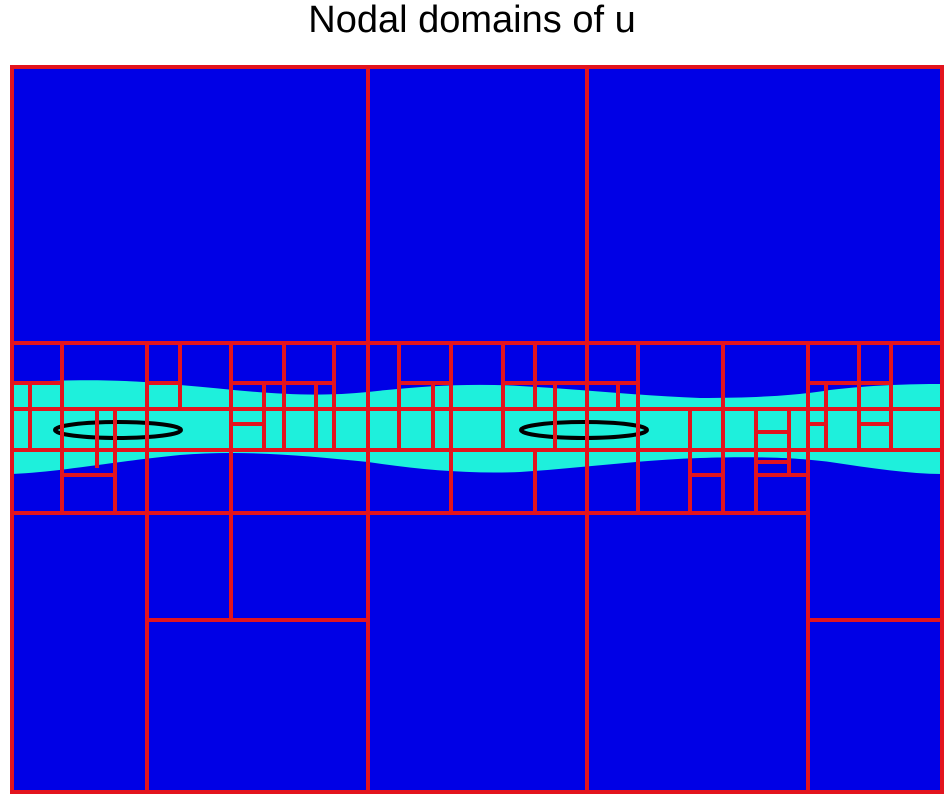 This screenshot has height=808, width=944. What do you see at coordinates (584, 430) in the screenshot?
I see `nodal-ellipse-right` at bounding box center [584, 430].